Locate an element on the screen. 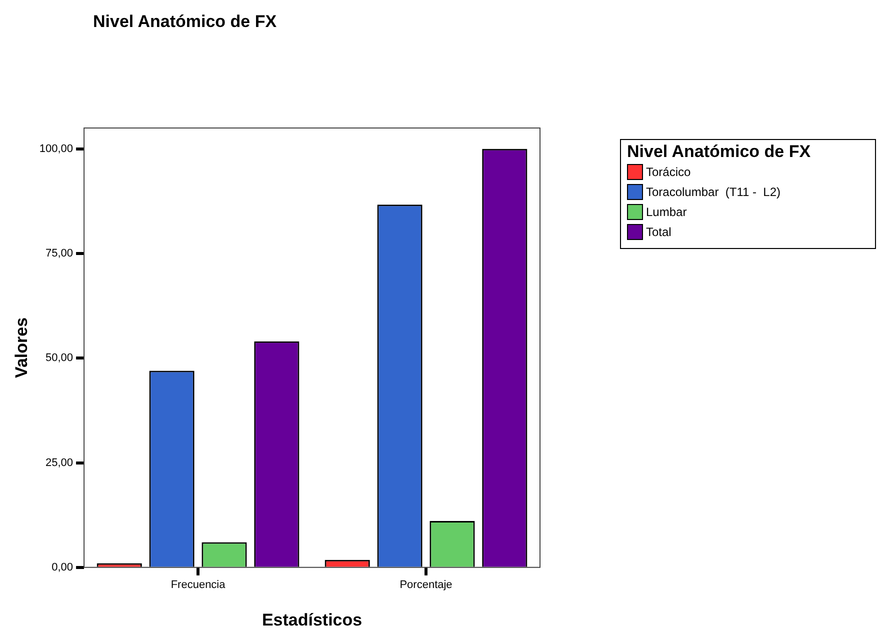 This screenshot has height=643, width=877. legend-title: Nivel Anatómico de FX is located at coordinates (719, 152).